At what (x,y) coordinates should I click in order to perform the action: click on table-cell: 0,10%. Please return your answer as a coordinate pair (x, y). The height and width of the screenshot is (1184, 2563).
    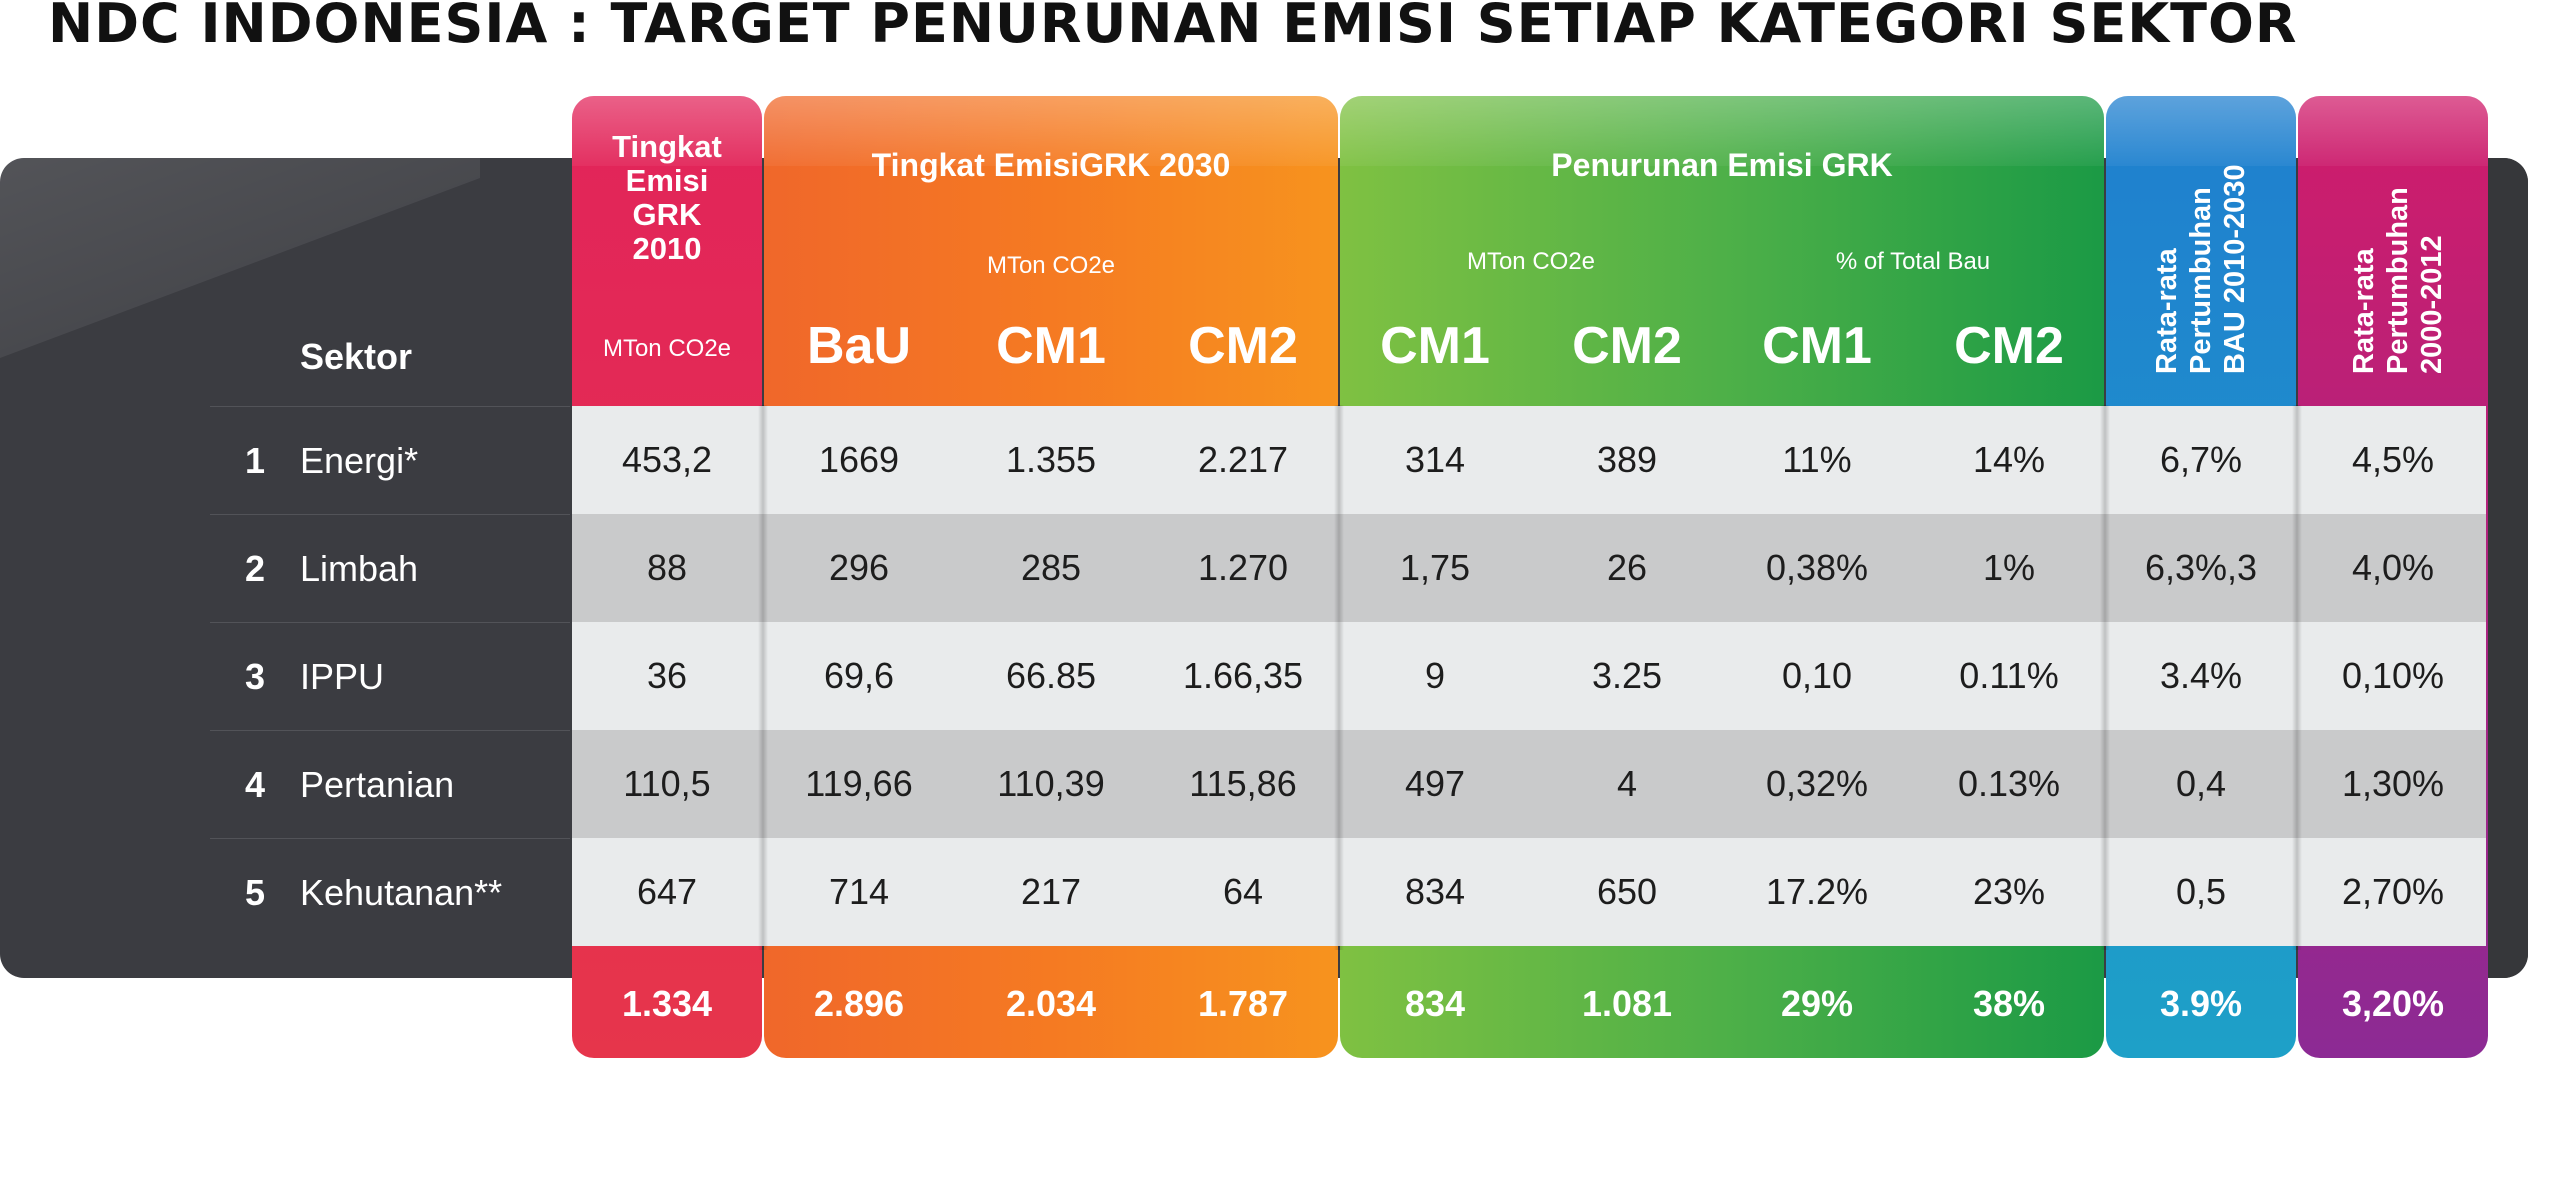
    Looking at the image, I should click on (2393, 675).